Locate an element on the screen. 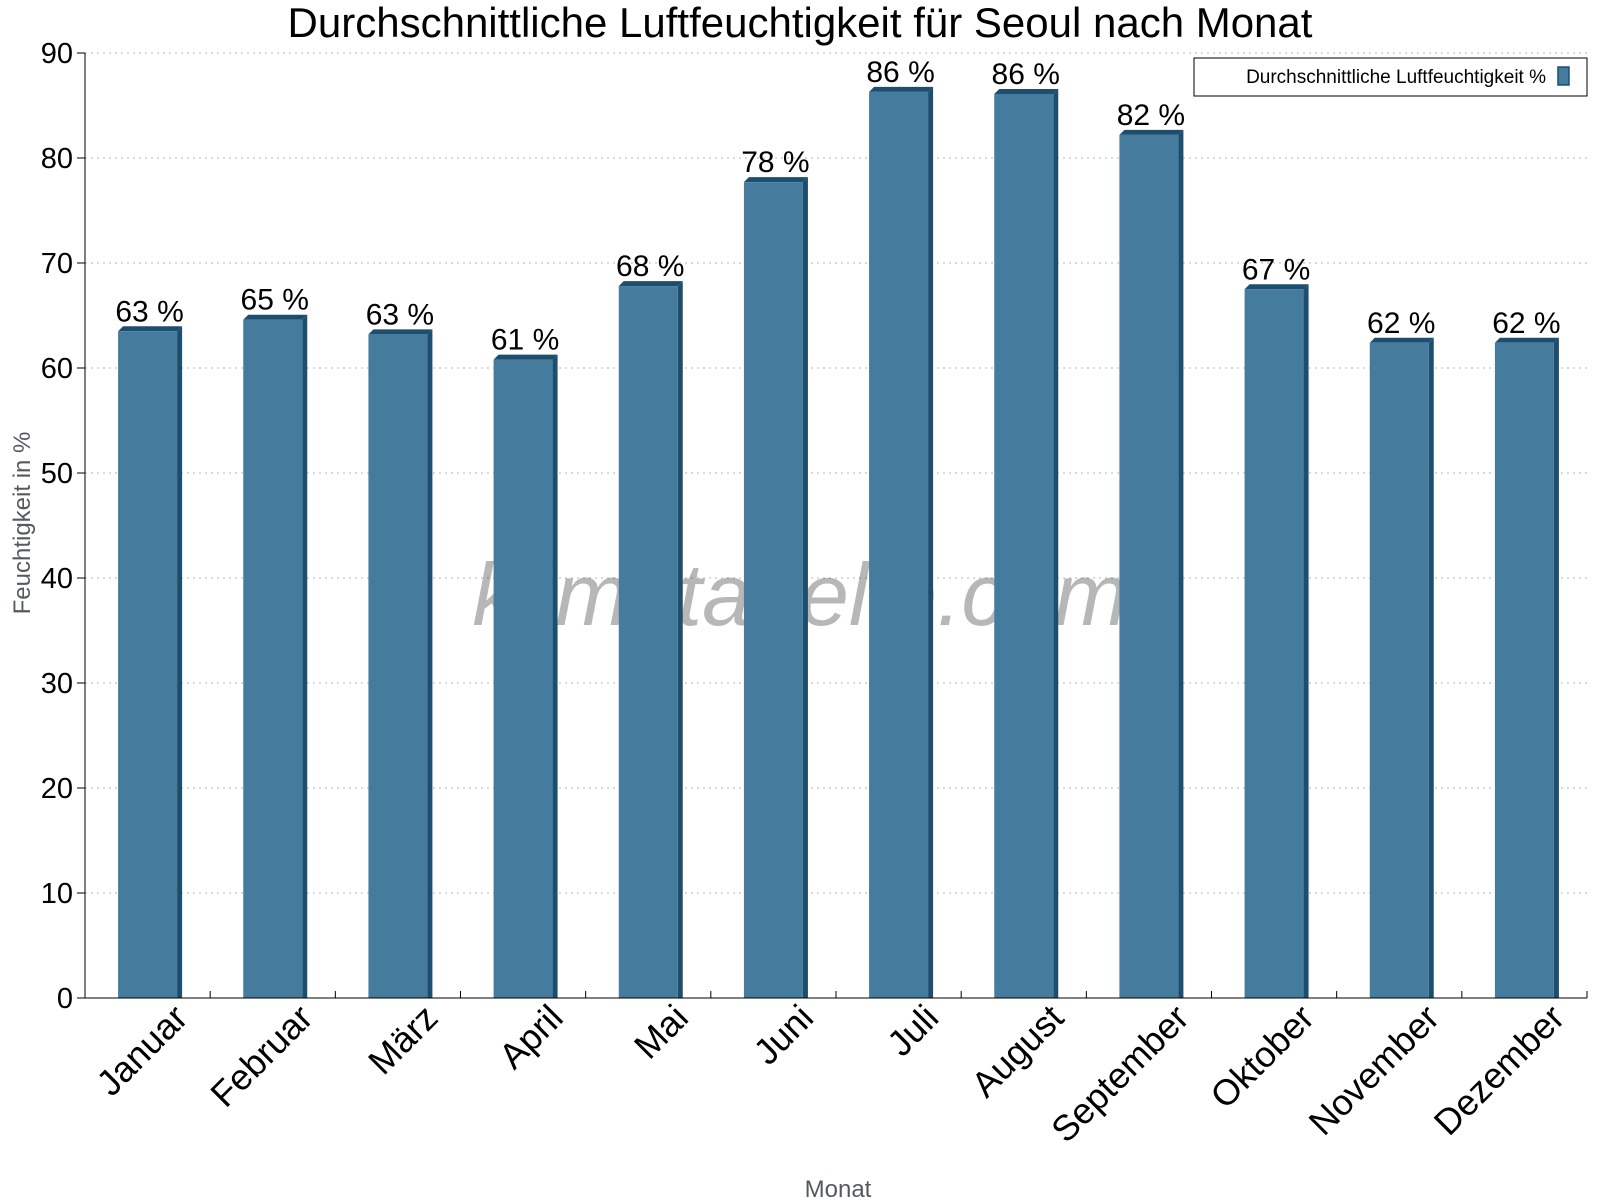  x-tick-label: Februar is located at coordinates (261, 1056).